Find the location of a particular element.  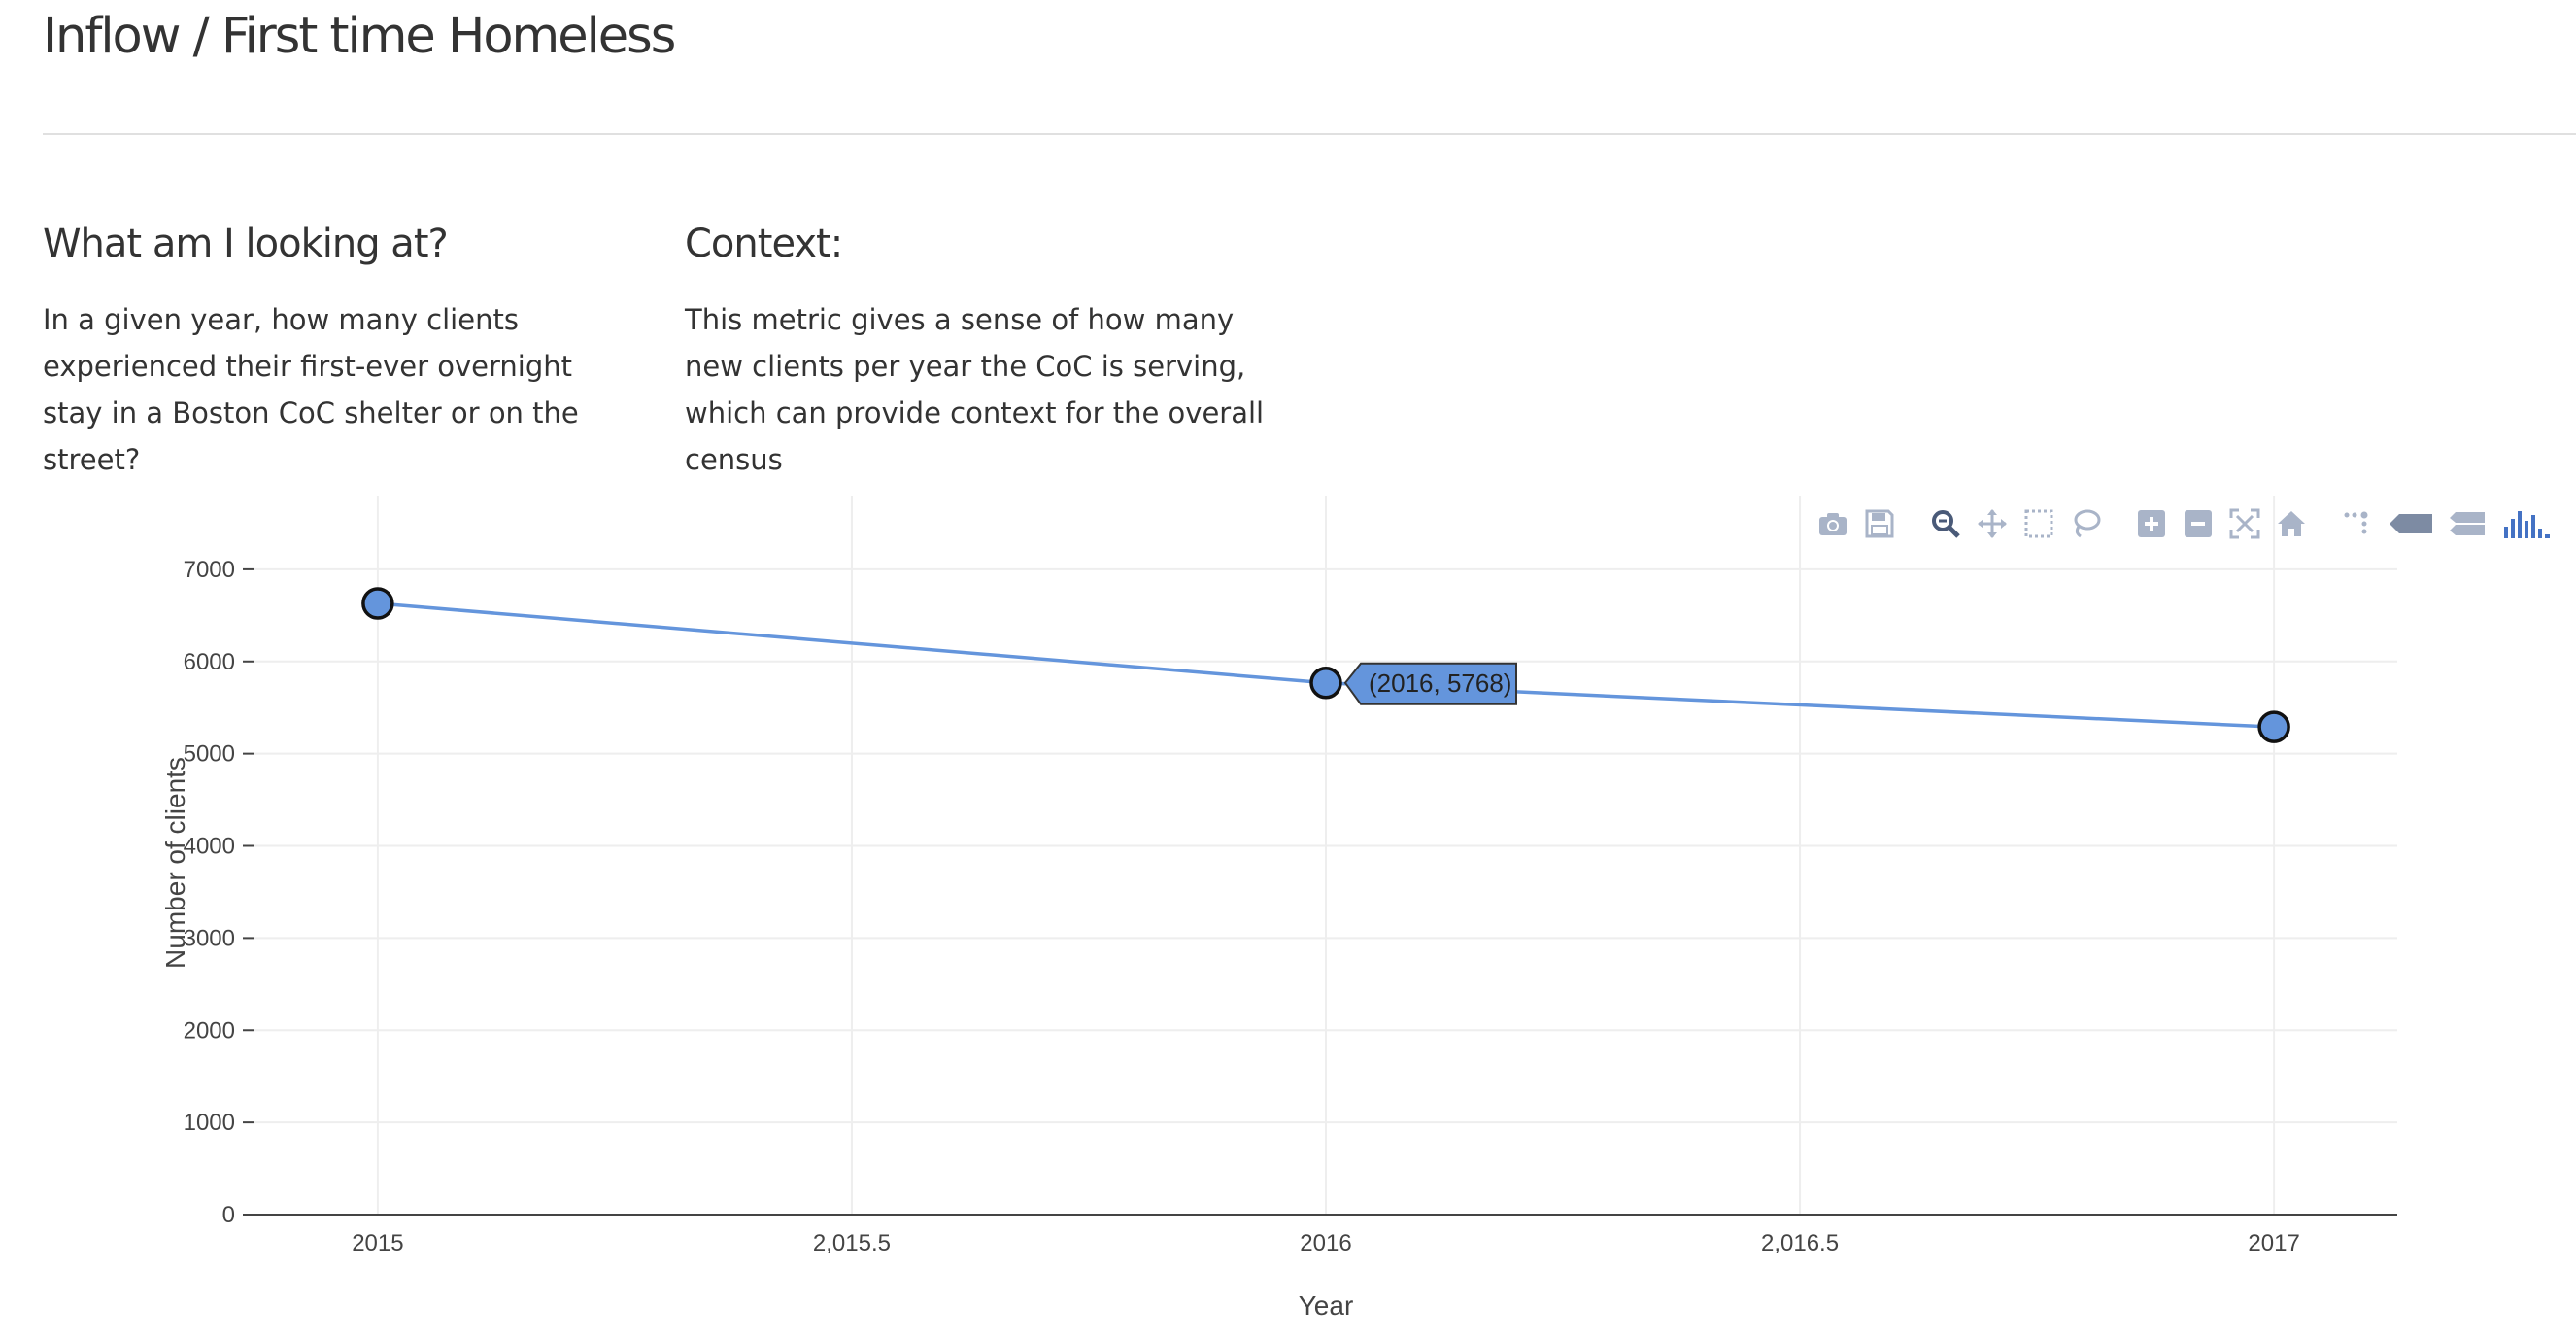

y-tick-label: 5000 is located at coordinates (209, 754).